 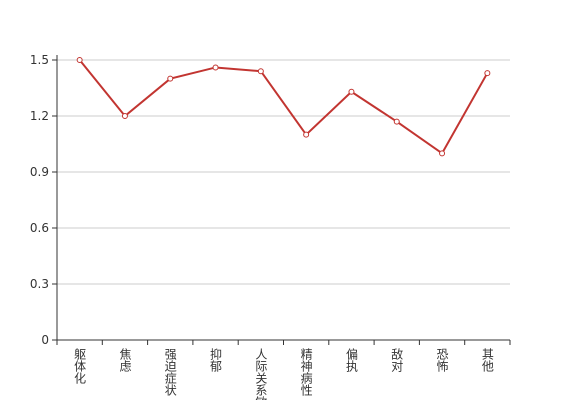 What do you see at coordinates (45, 340) in the screenshot?
I see `y-tick-label: 0` at bounding box center [45, 340].